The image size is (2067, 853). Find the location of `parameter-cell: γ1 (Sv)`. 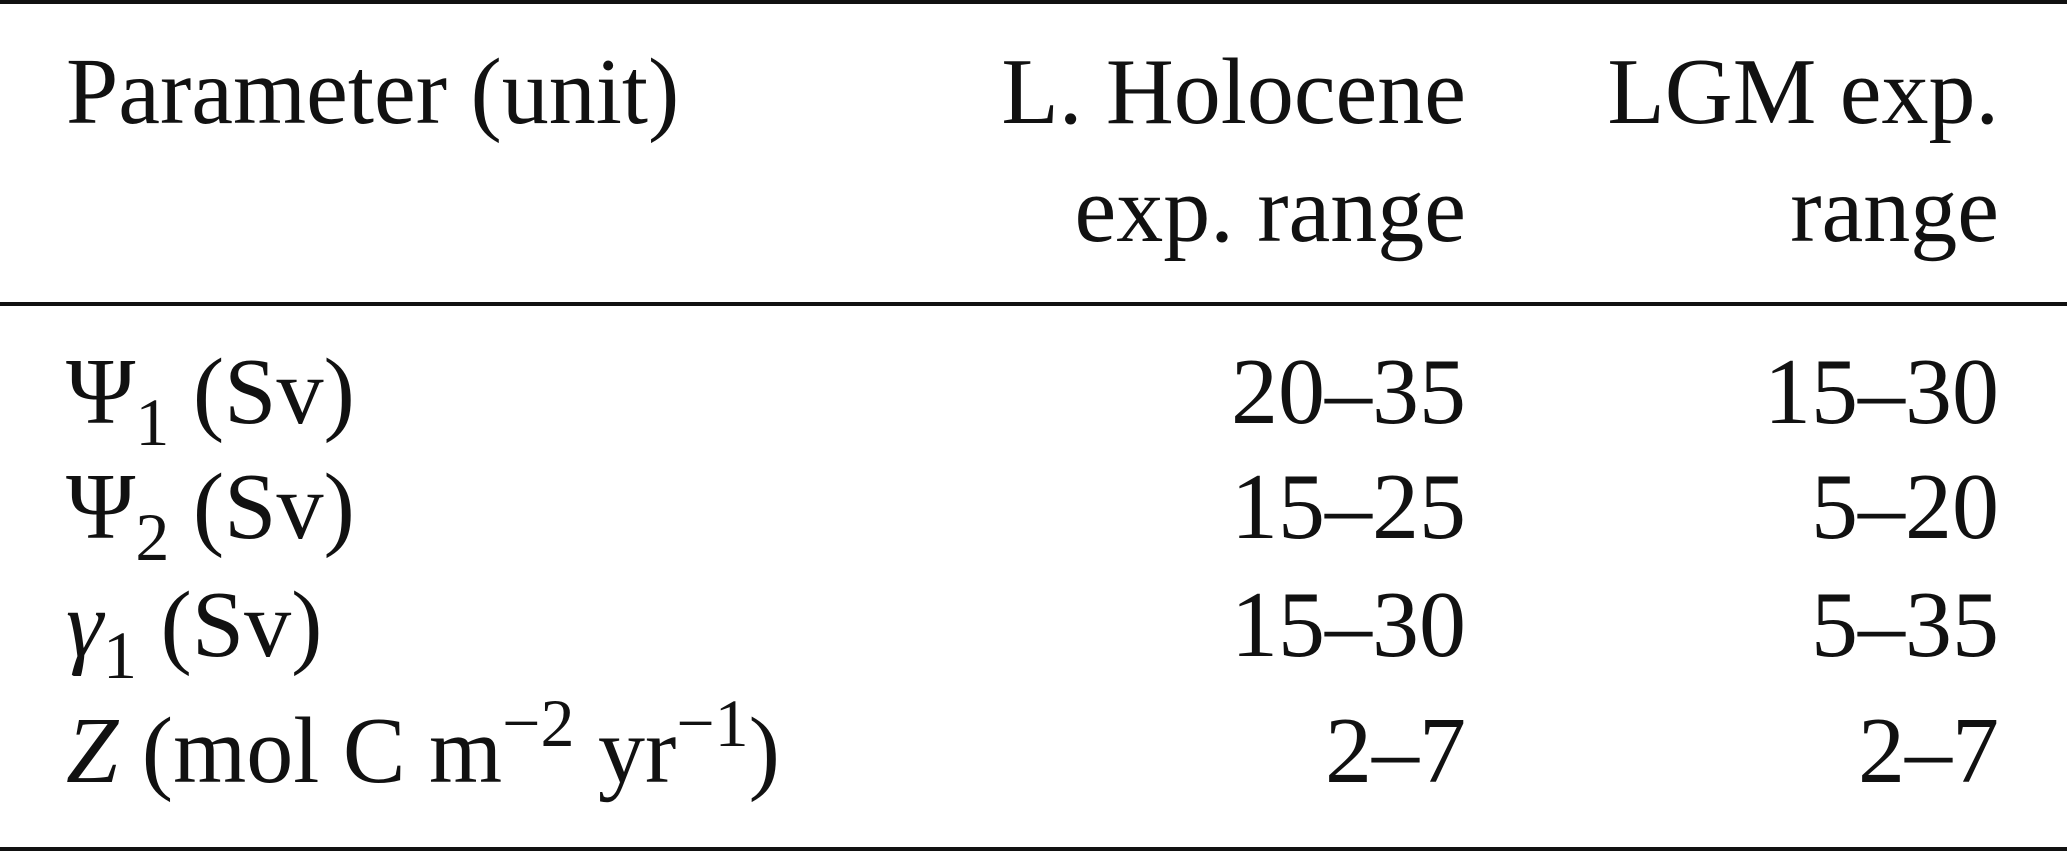

parameter-cell: γ1 (Sv) is located at coordinates (194, 633).